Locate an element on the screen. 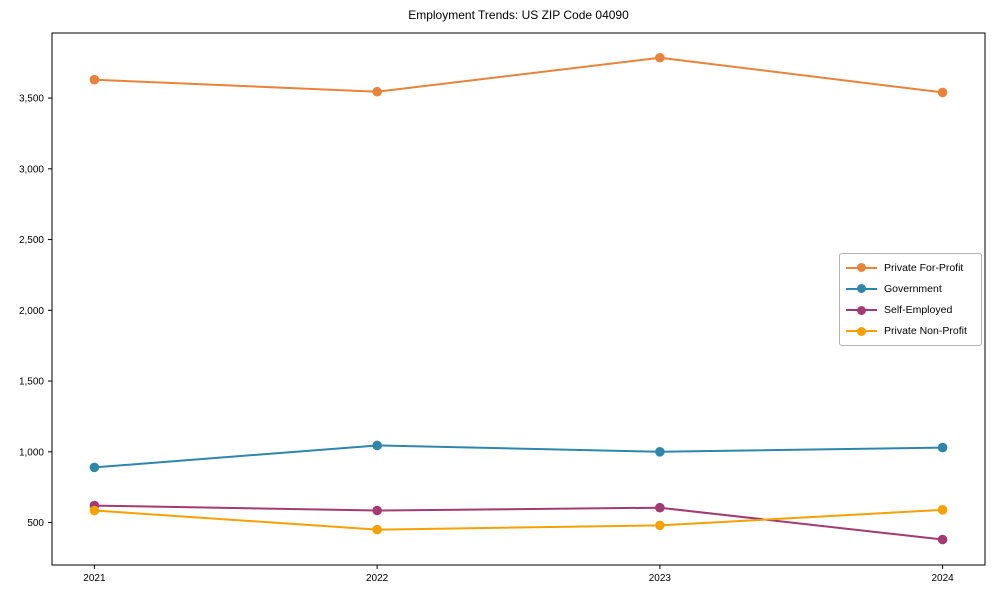 Image resolution: width=1000 pixels, height=600 pixels. y-tick-label: 1,000 is located at coordinates (31, 452).